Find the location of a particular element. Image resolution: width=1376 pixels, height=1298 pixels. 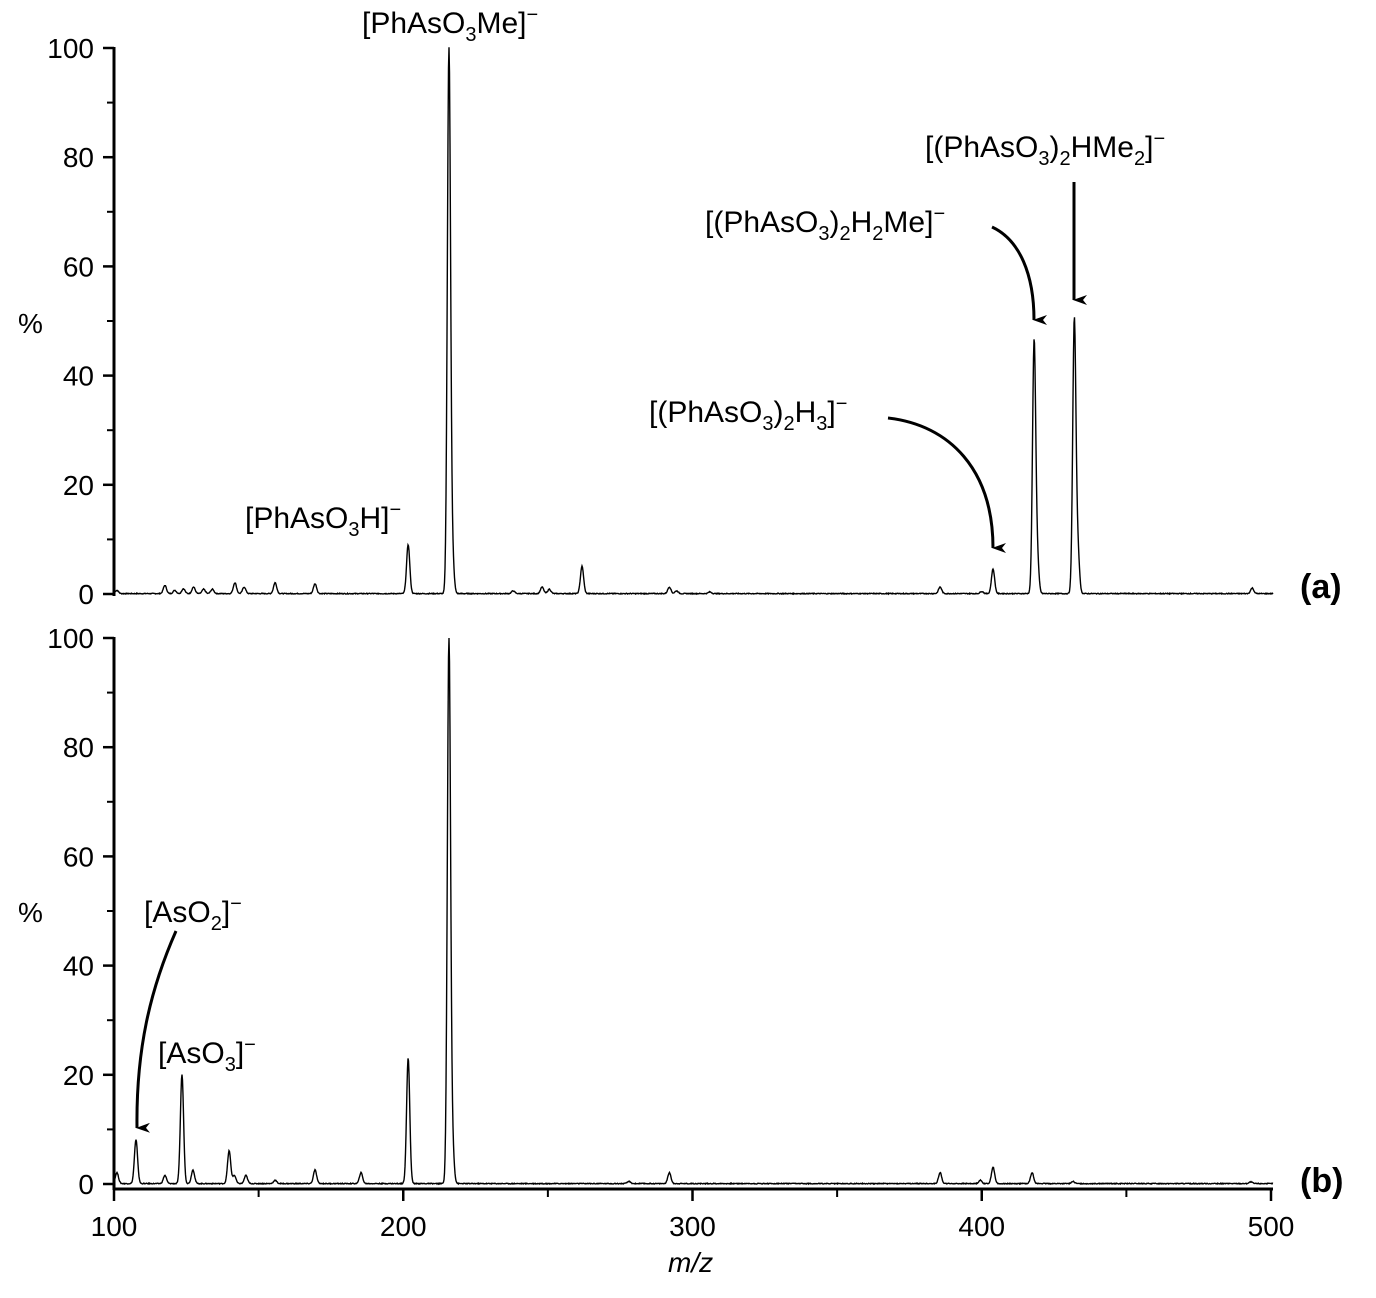

x-axis-label: m/z is located at coordinates (690, 1262).